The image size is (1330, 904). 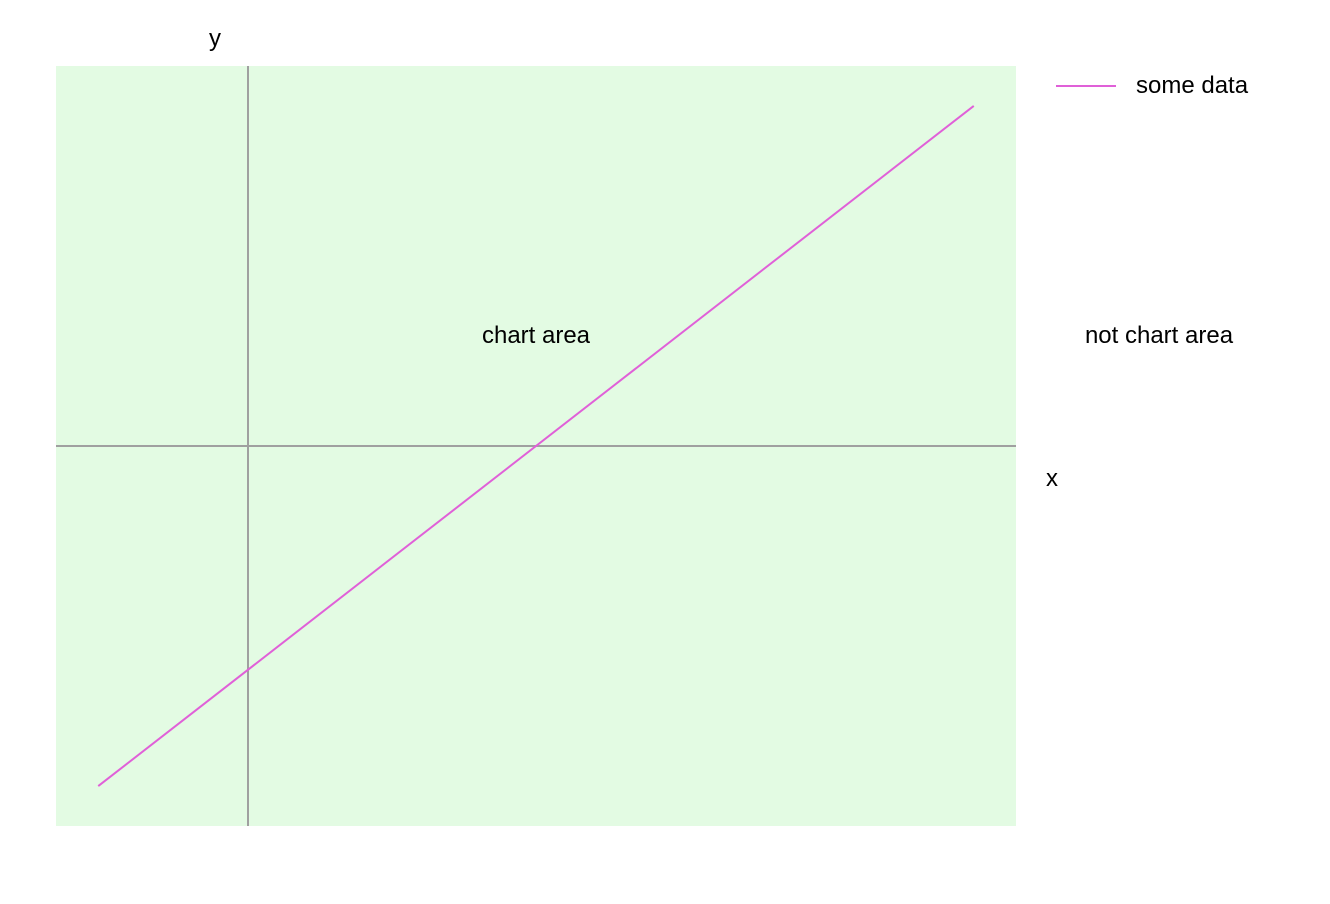 I want to click on legend-label-some-data: some data, so click(x=1192, y=85).